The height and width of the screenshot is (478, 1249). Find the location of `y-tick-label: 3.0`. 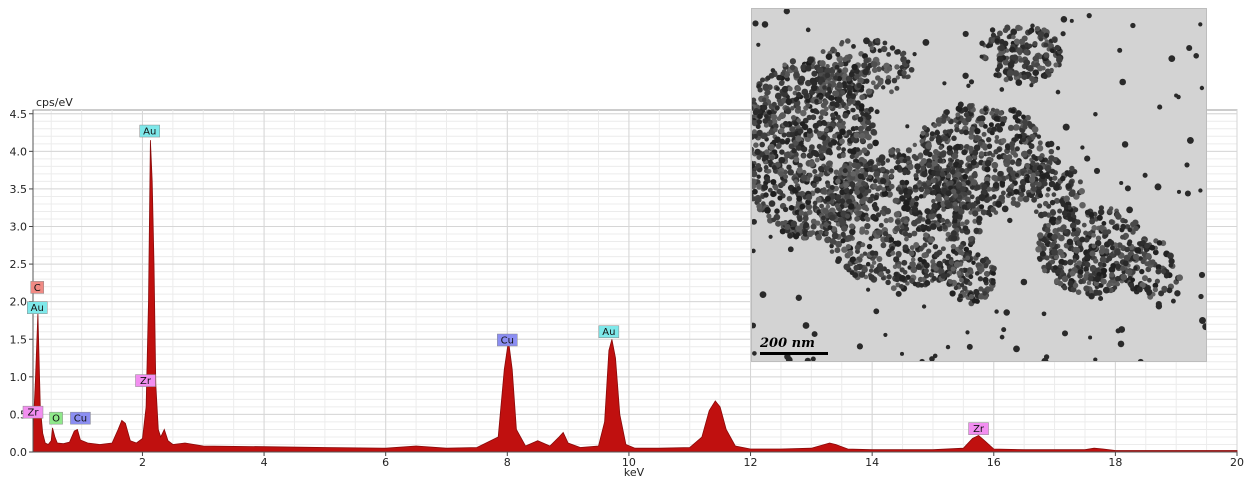

y-tick-label: 3.0 is located at coordinates (19, 227).